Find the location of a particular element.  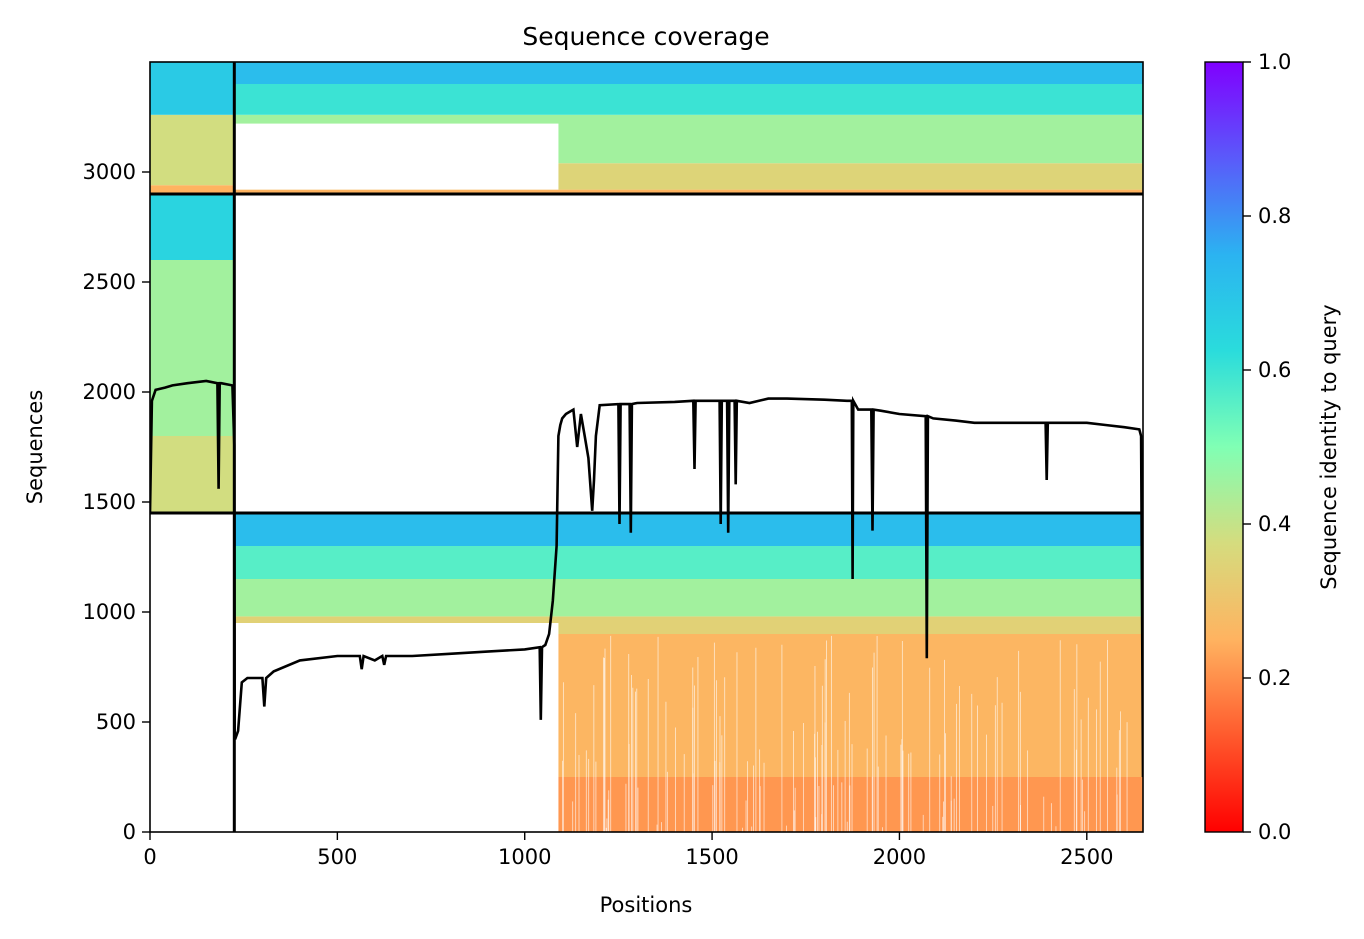

y-tick-label: 2000 is located at coordinates (109, 392).